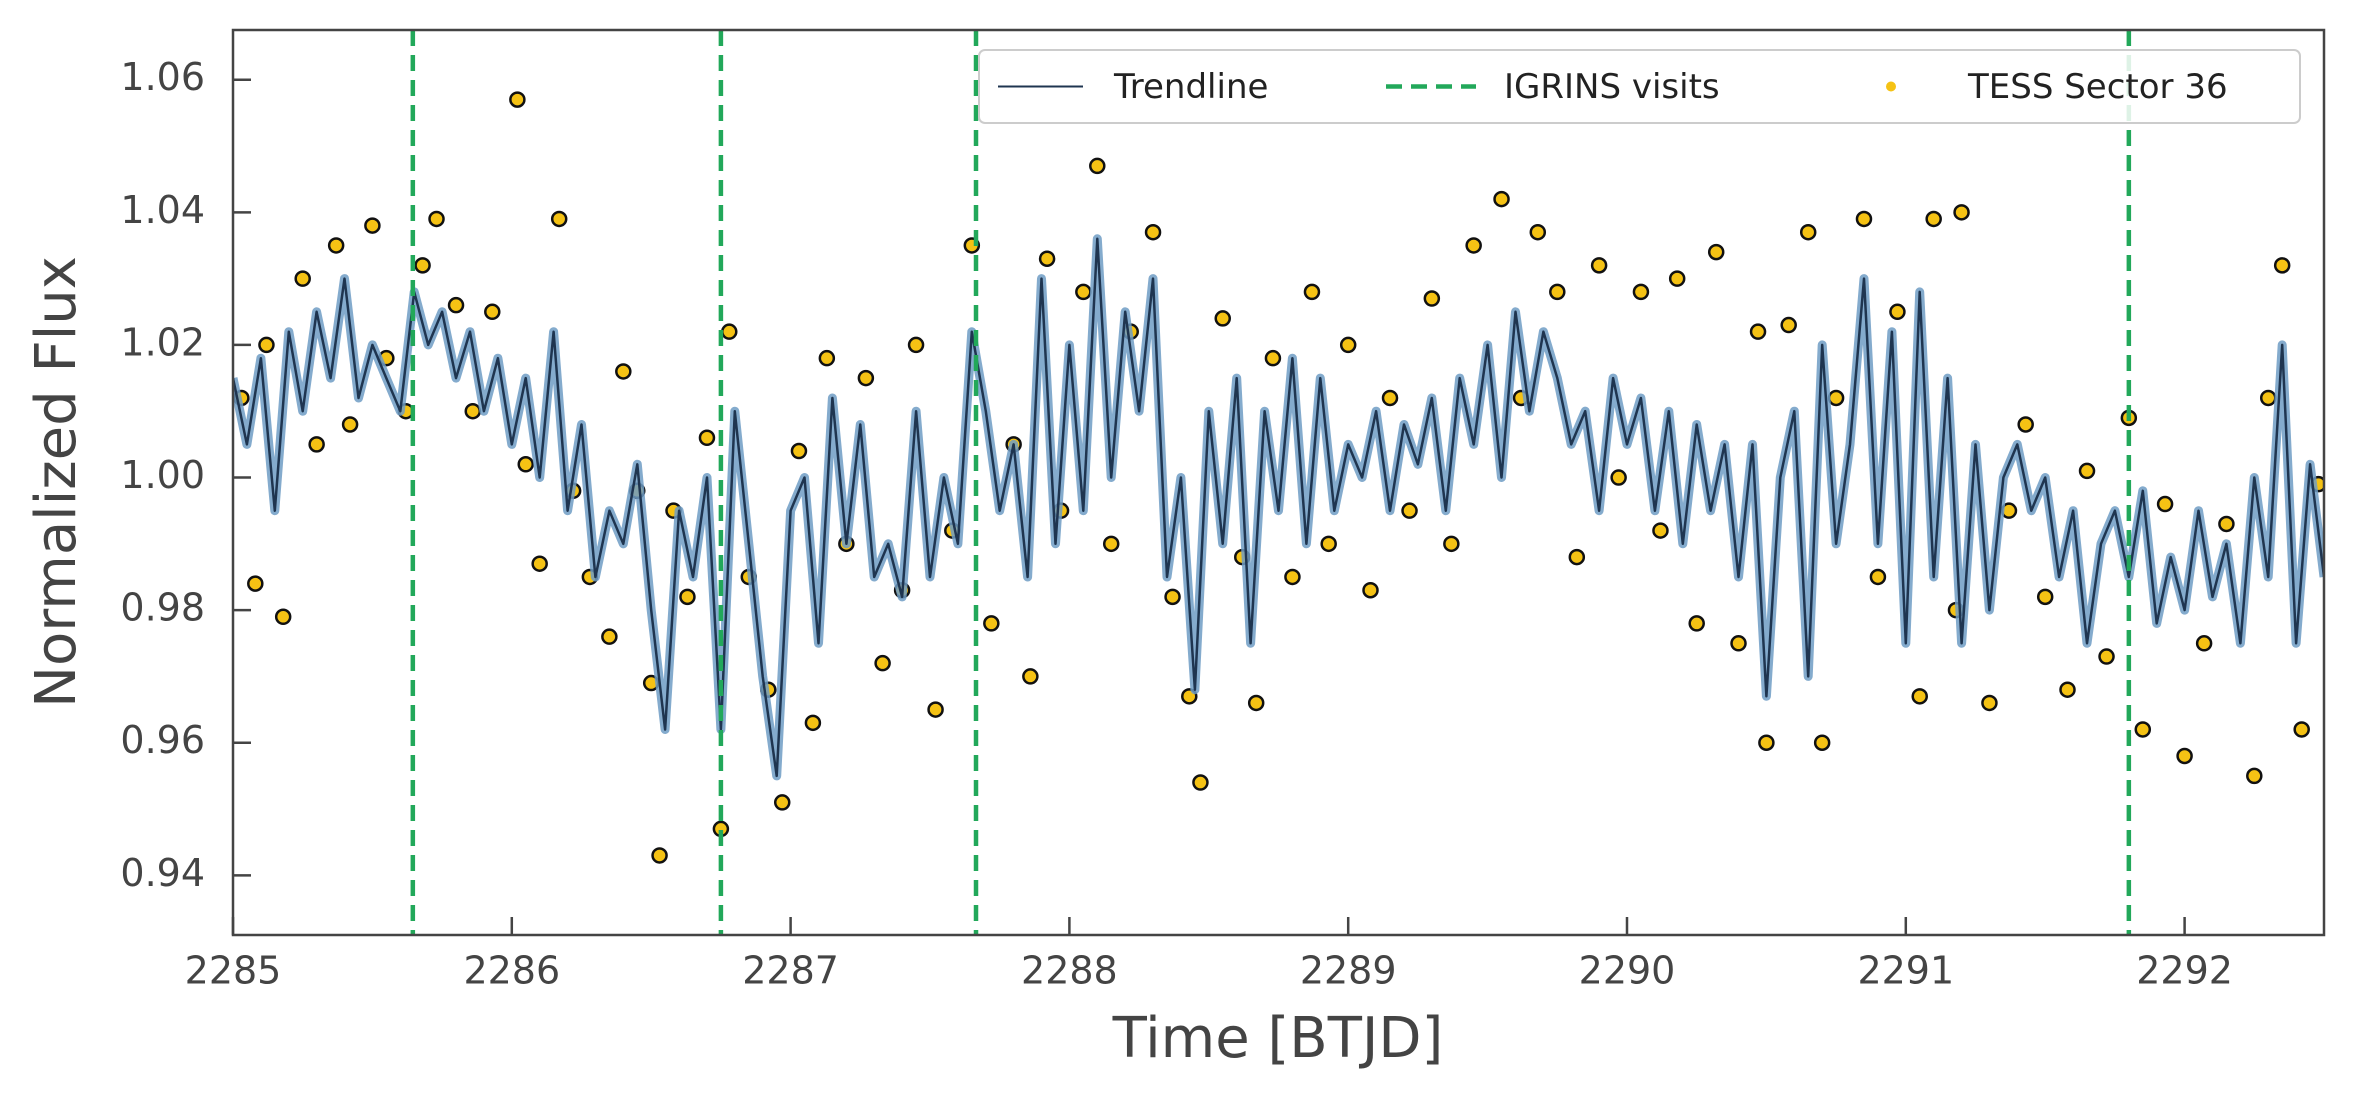 The image size is (2354, 1105). I want to click on y-tick-label: 1.00, so click(162, 475).